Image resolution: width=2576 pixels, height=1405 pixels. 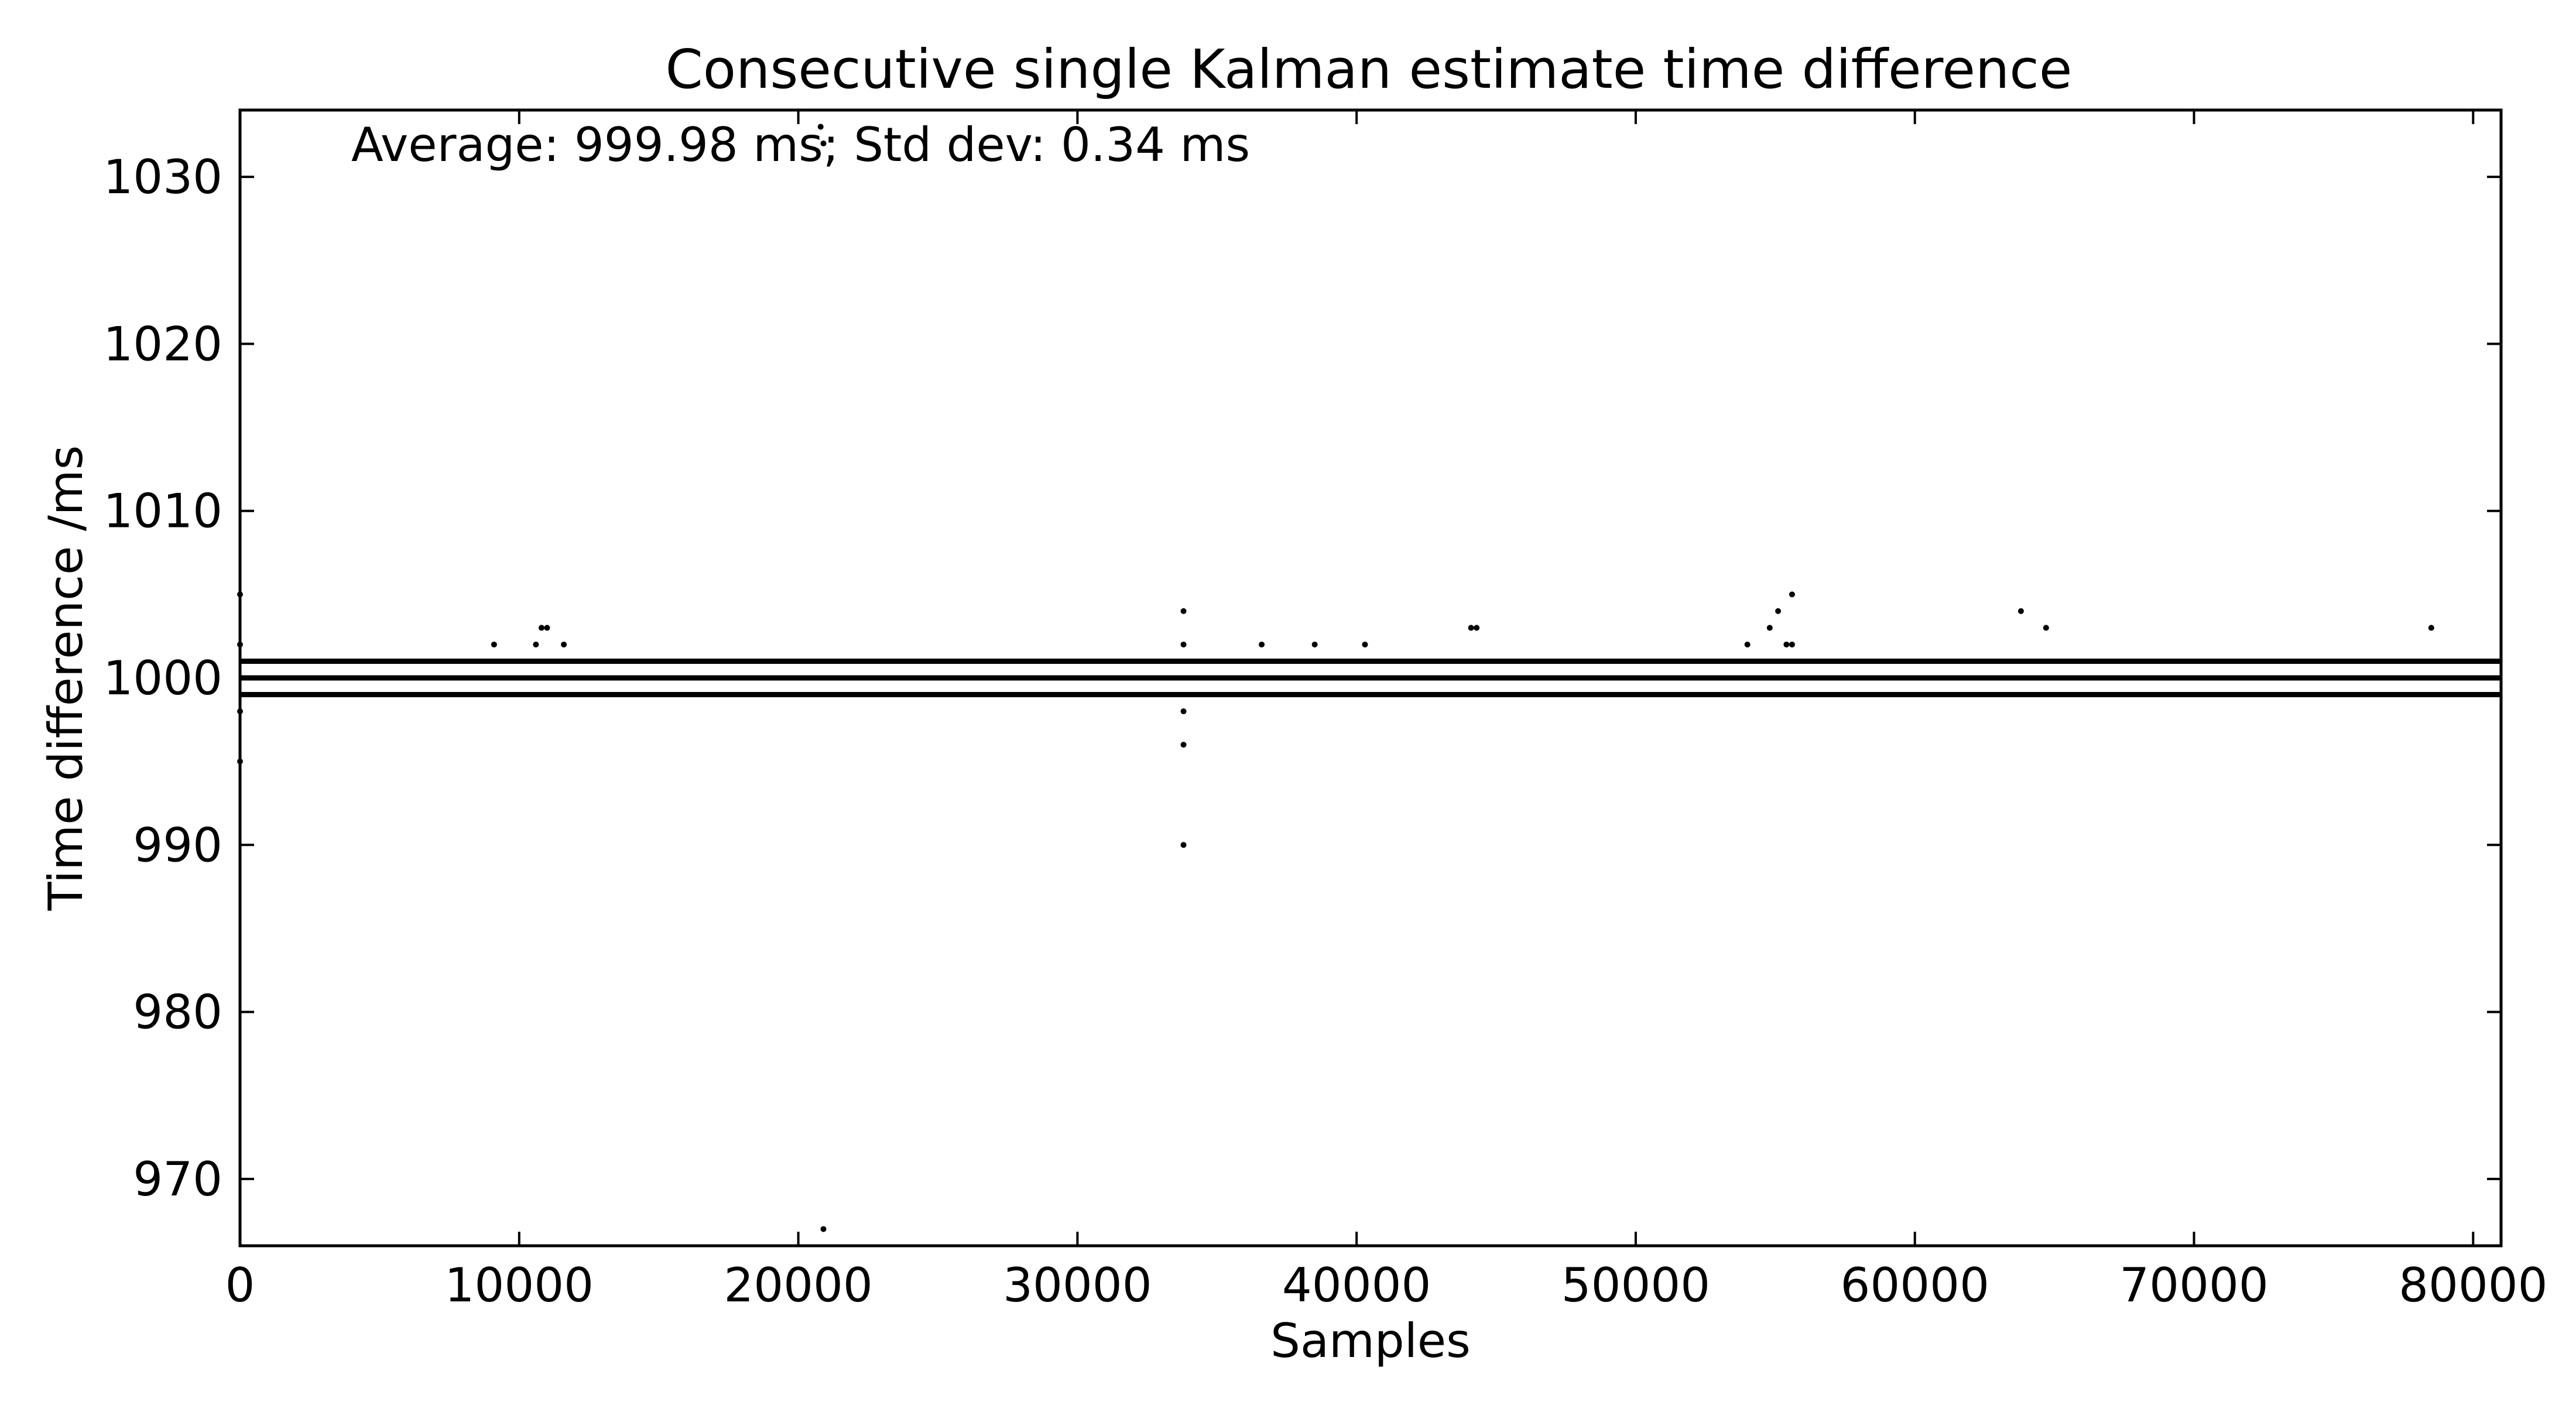 What do you see at coordinates (162, 177) in the screenshot?
I see `y-tick-label: 1030` at bounding box center [162, 177].